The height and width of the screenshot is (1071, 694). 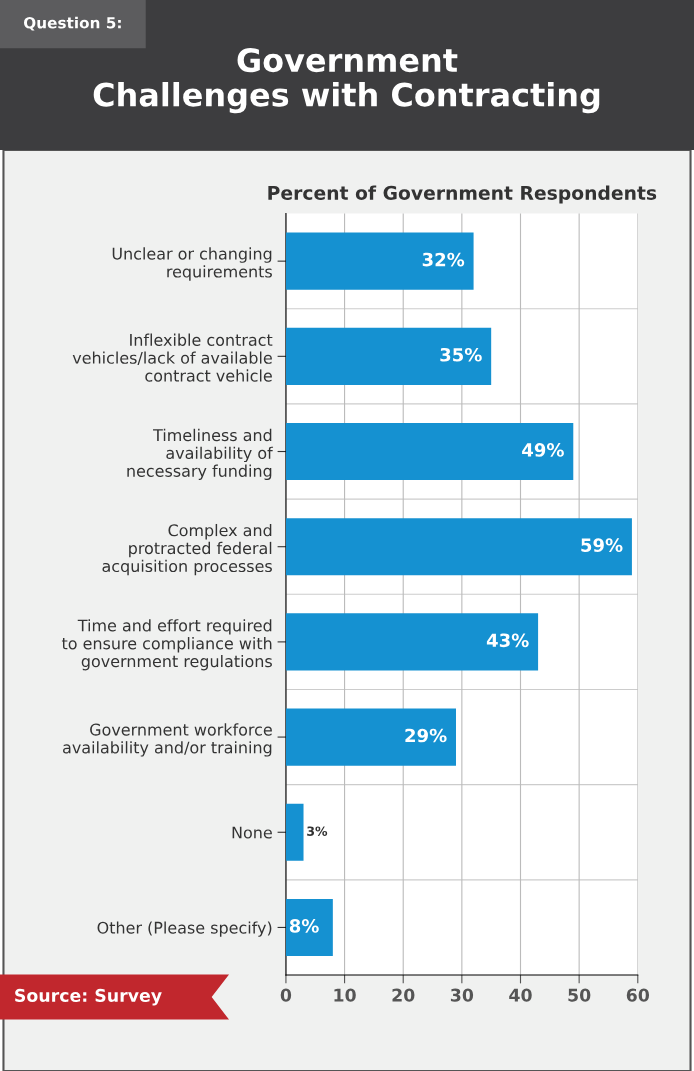 I want to click on x-tick-label: 40, so click(x=520, y=995).